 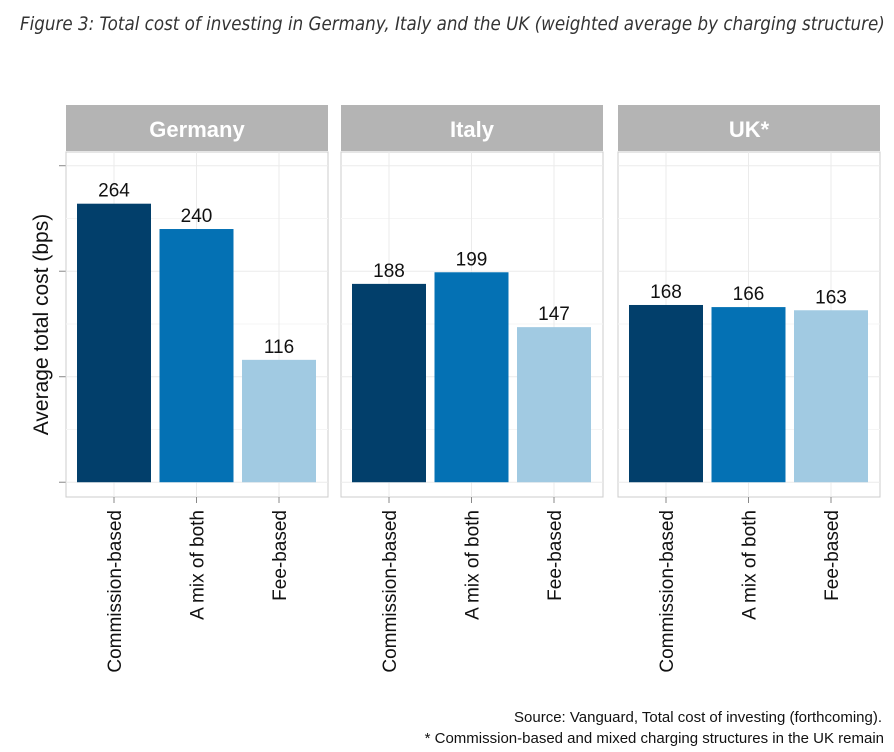 I want to click on facet-label-uk: UK*, so click(x=749, y=129).